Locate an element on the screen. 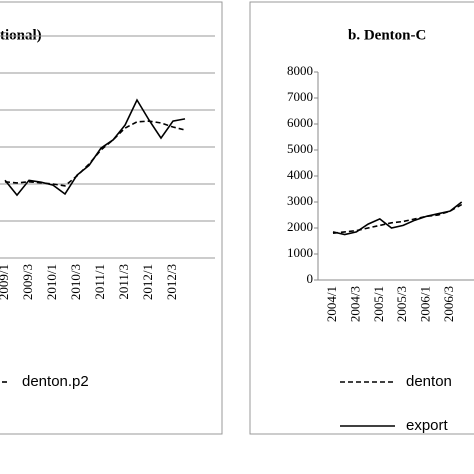 This screenshot has height=474, width=474. x-tick-label: 2004/3 is located at coordinates (354, 304).